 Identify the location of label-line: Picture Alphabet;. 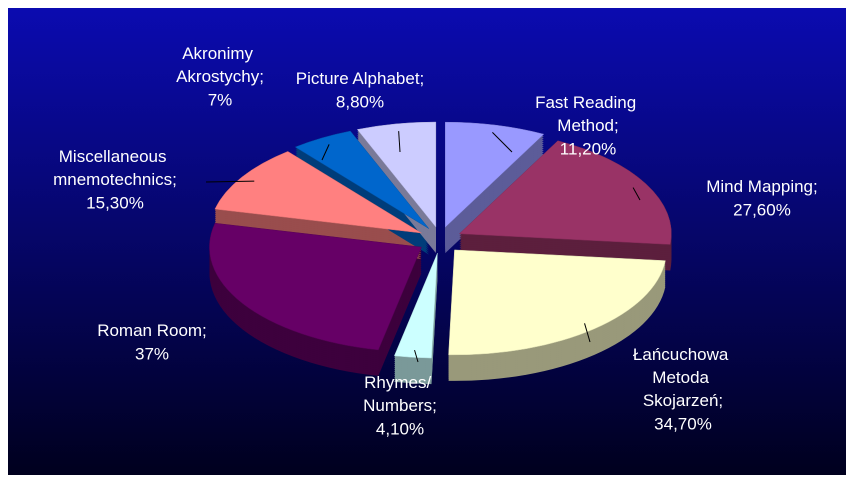
(360, 78).